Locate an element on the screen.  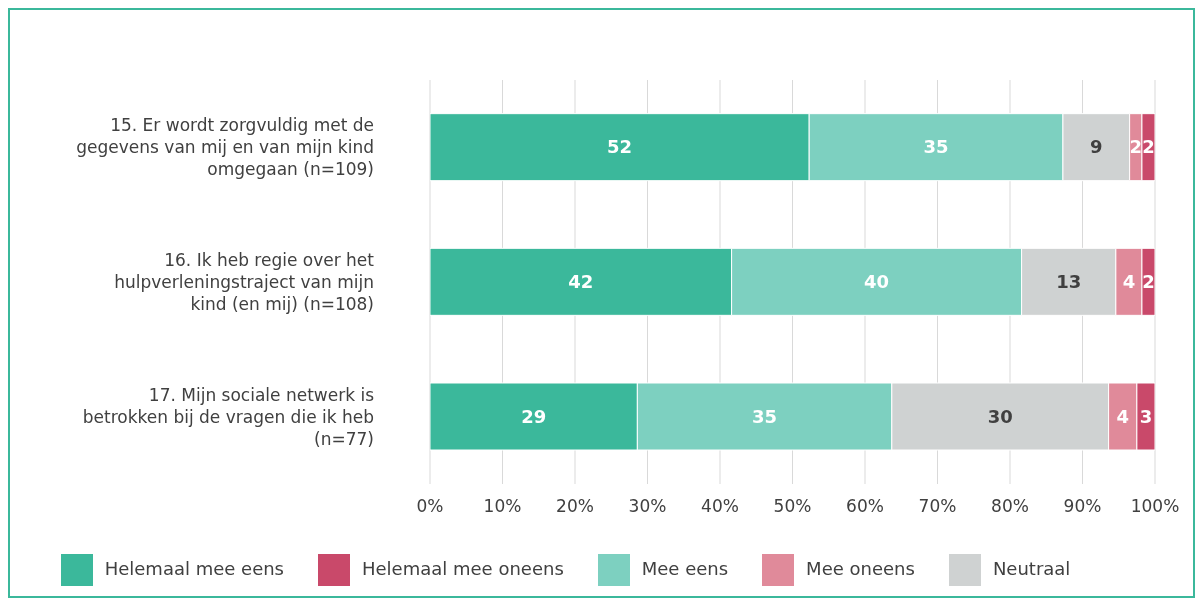
x-tick-label: 50% is located at coordinates (792, 506).